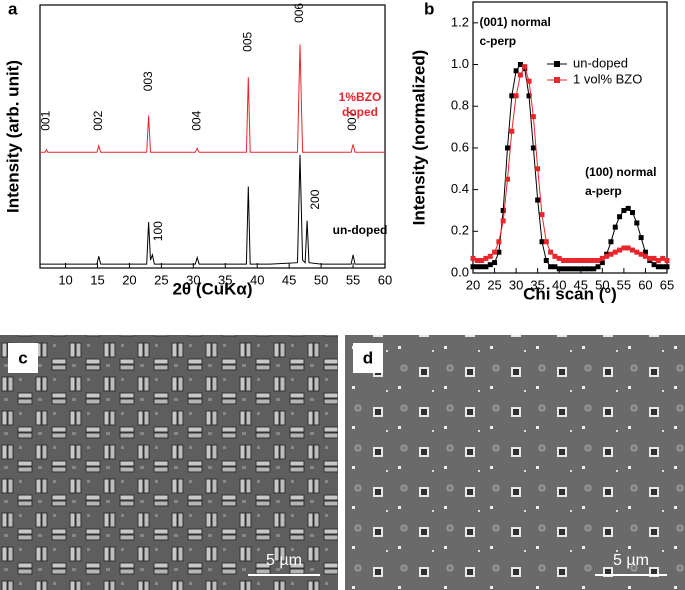 This screenshot has width=685, height=590. I want to click on y-axis-title: Intensity (normalized), so click(418, 138).